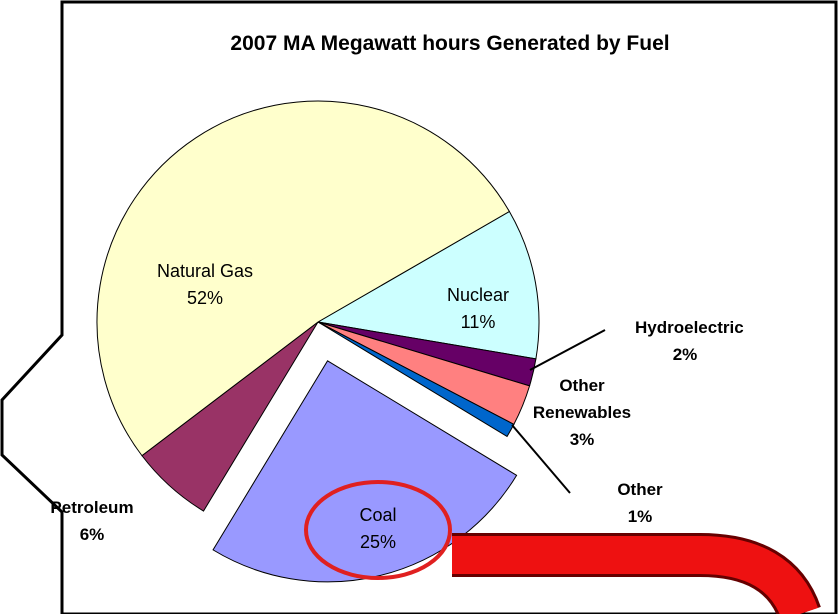  I want to click on highlight-circle, so click(378, 530).